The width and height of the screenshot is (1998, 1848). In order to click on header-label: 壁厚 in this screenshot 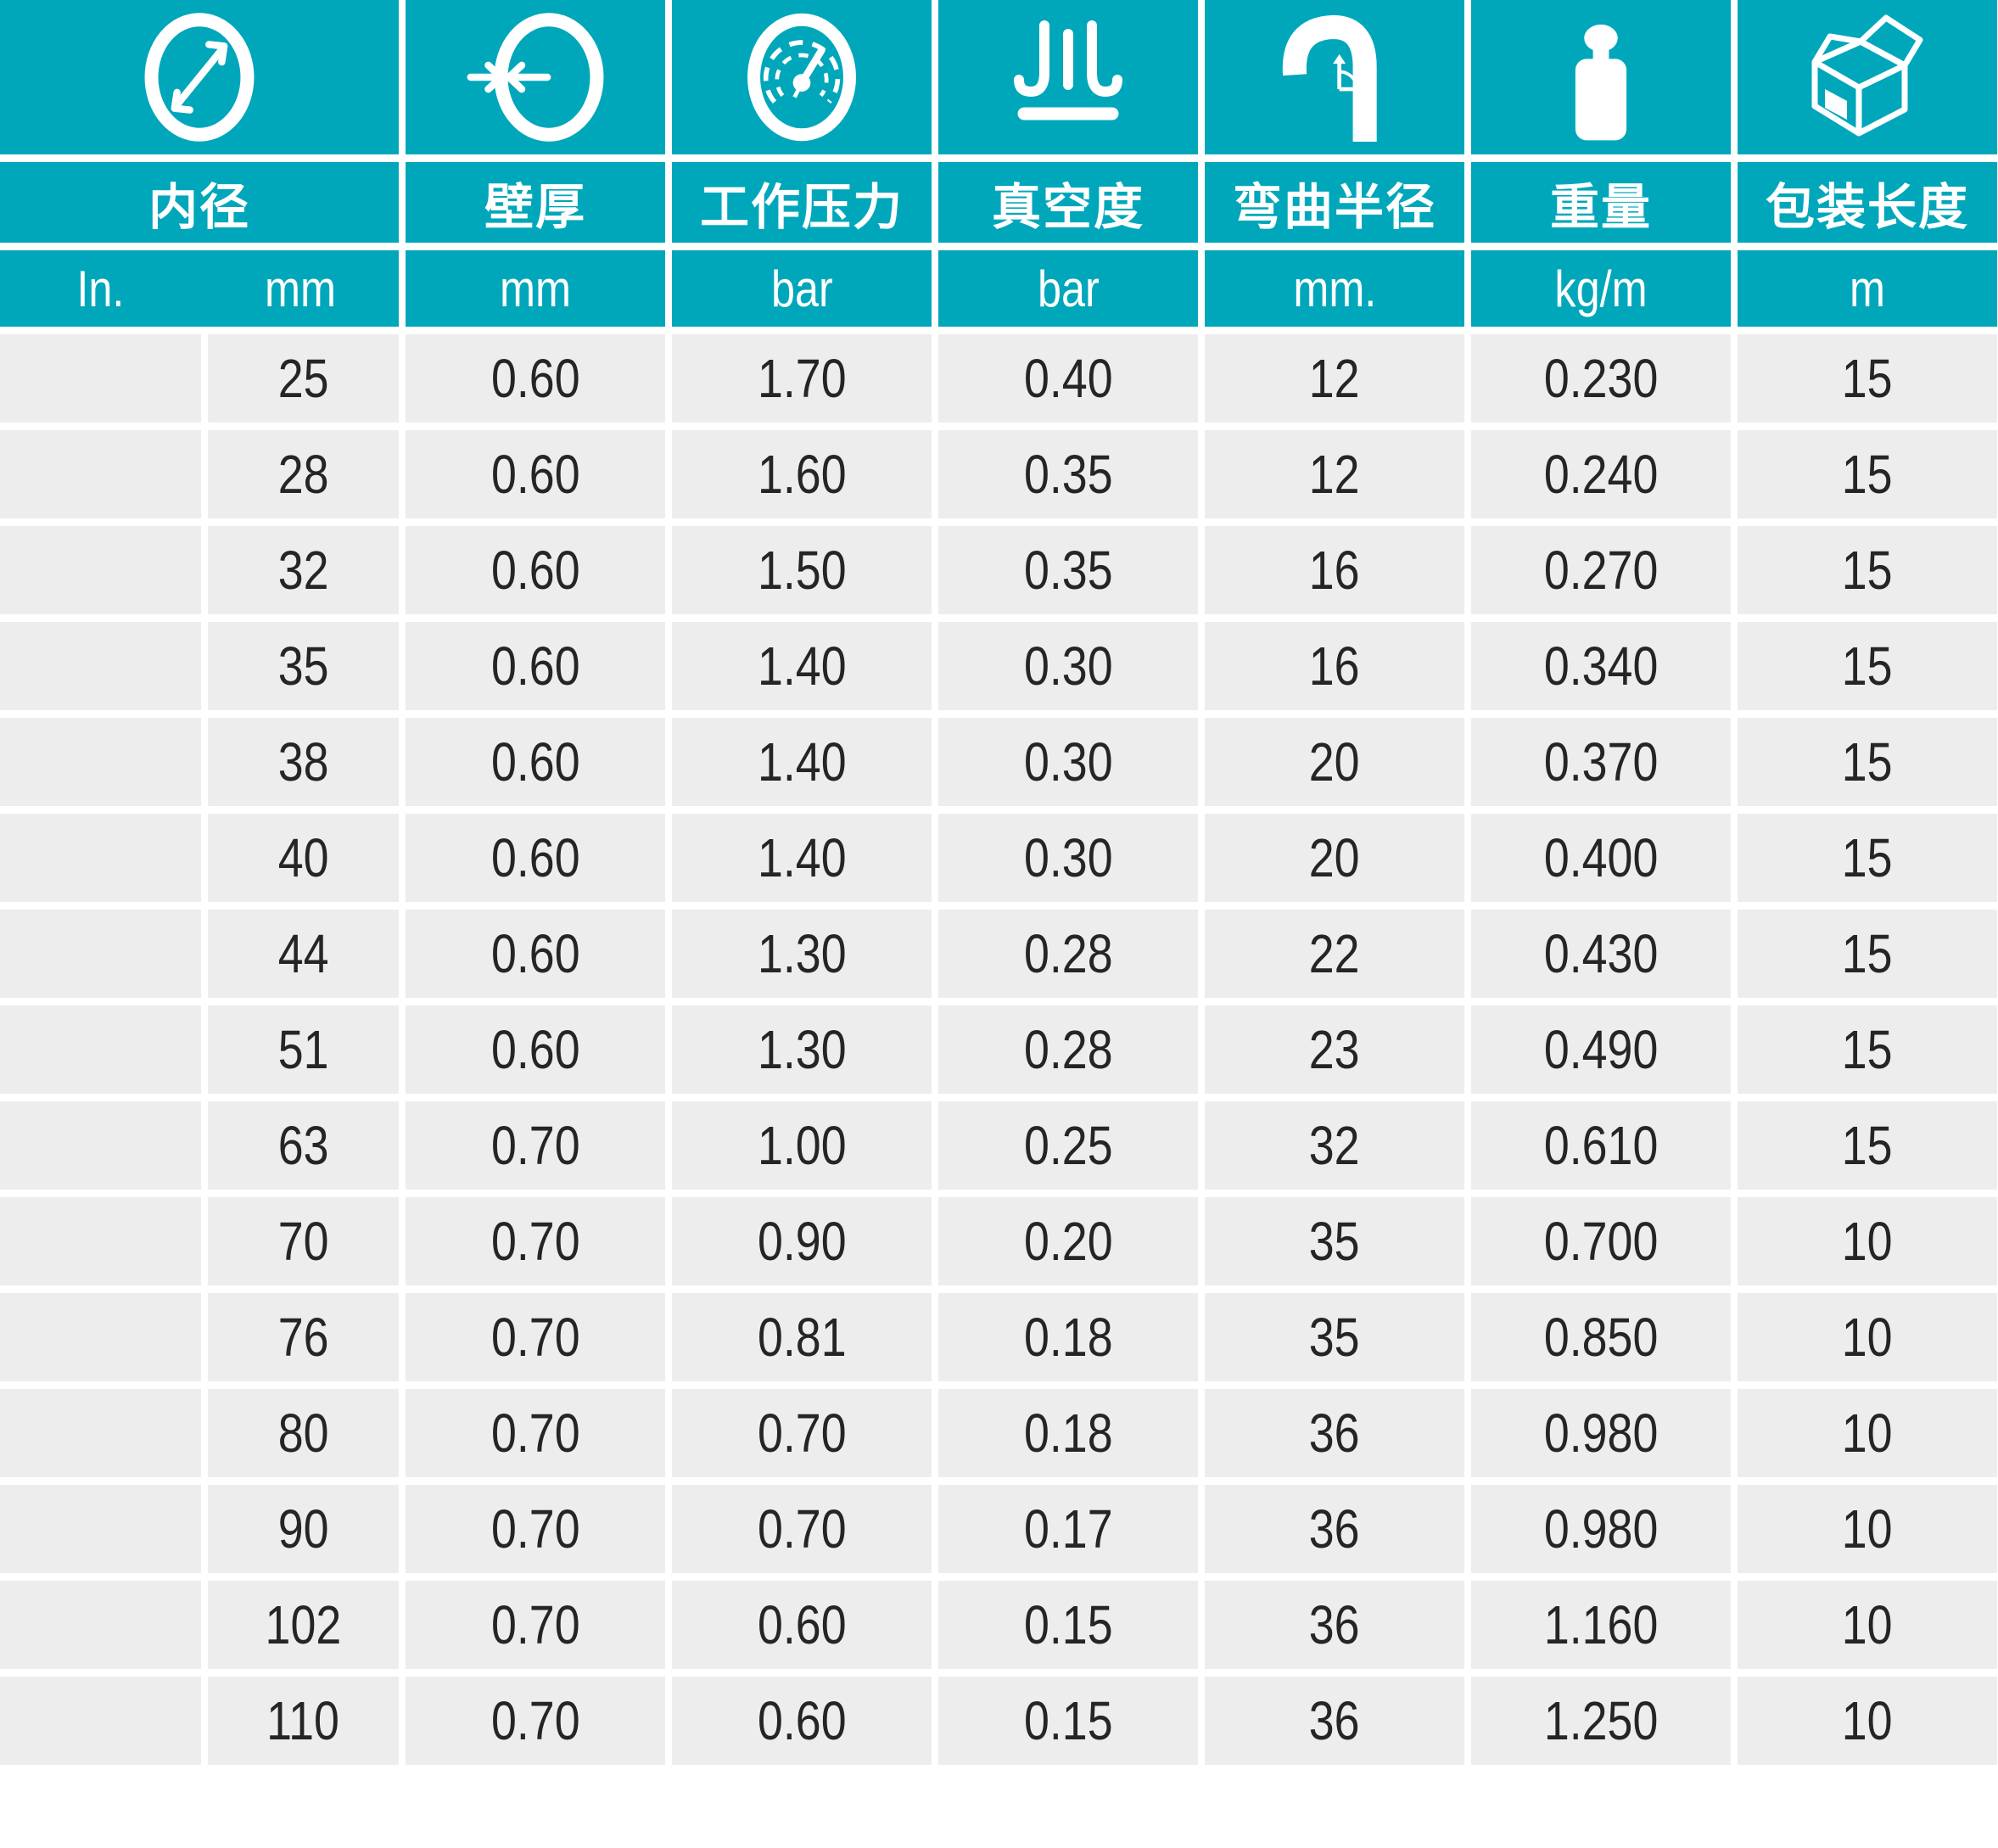, I will do `click(535, 207)`.